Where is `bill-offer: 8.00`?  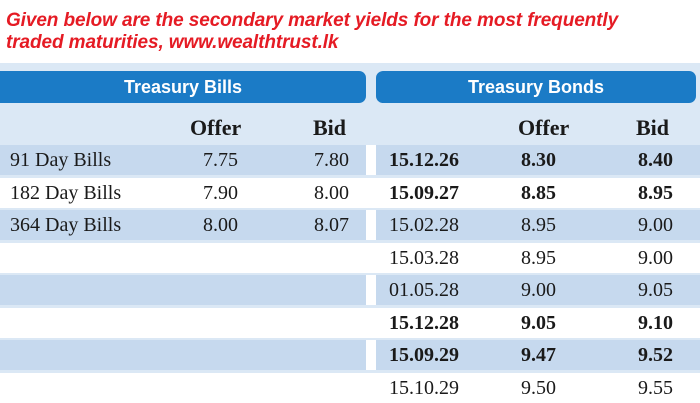 bill-offer: 8.00 is located at coordinates (220, 225).